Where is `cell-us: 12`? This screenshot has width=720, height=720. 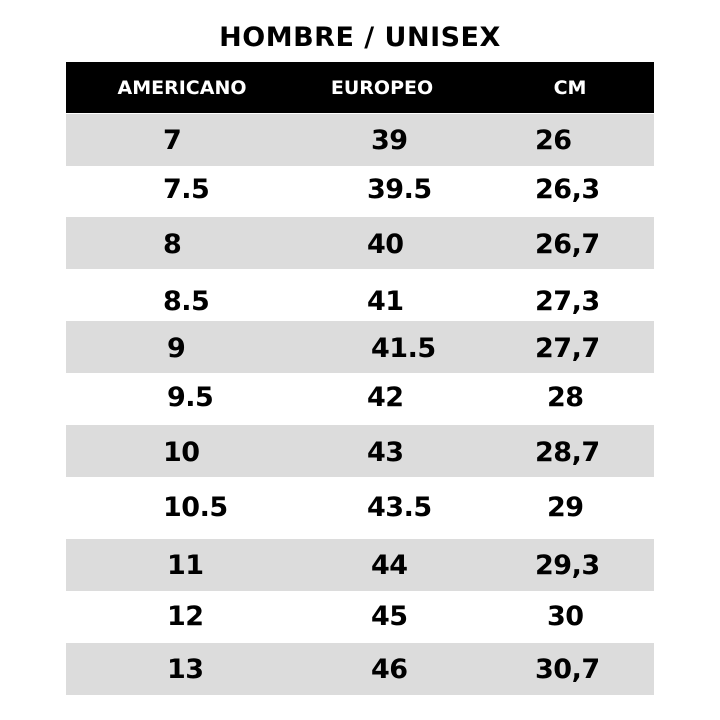
cell-us: 12 is located at coordinates (185, 616).